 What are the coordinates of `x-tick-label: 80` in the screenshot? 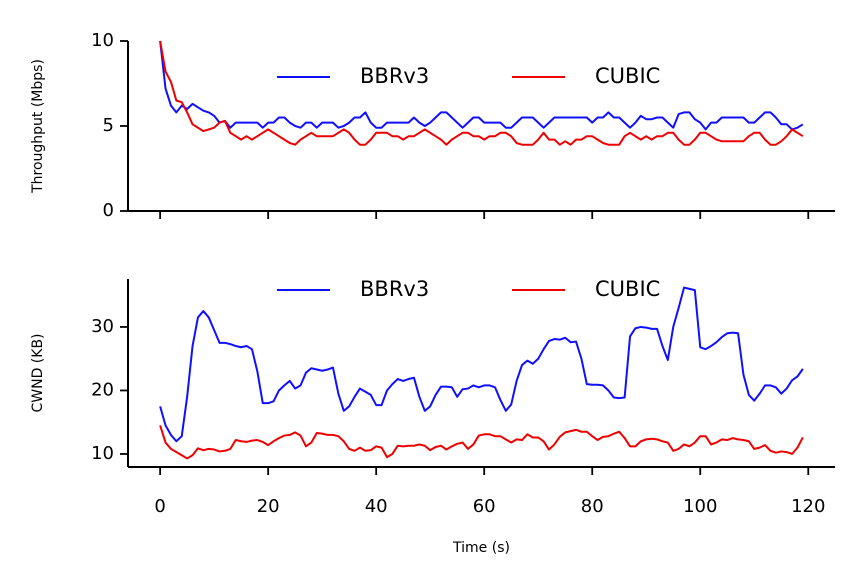 It's located at (592, 506).